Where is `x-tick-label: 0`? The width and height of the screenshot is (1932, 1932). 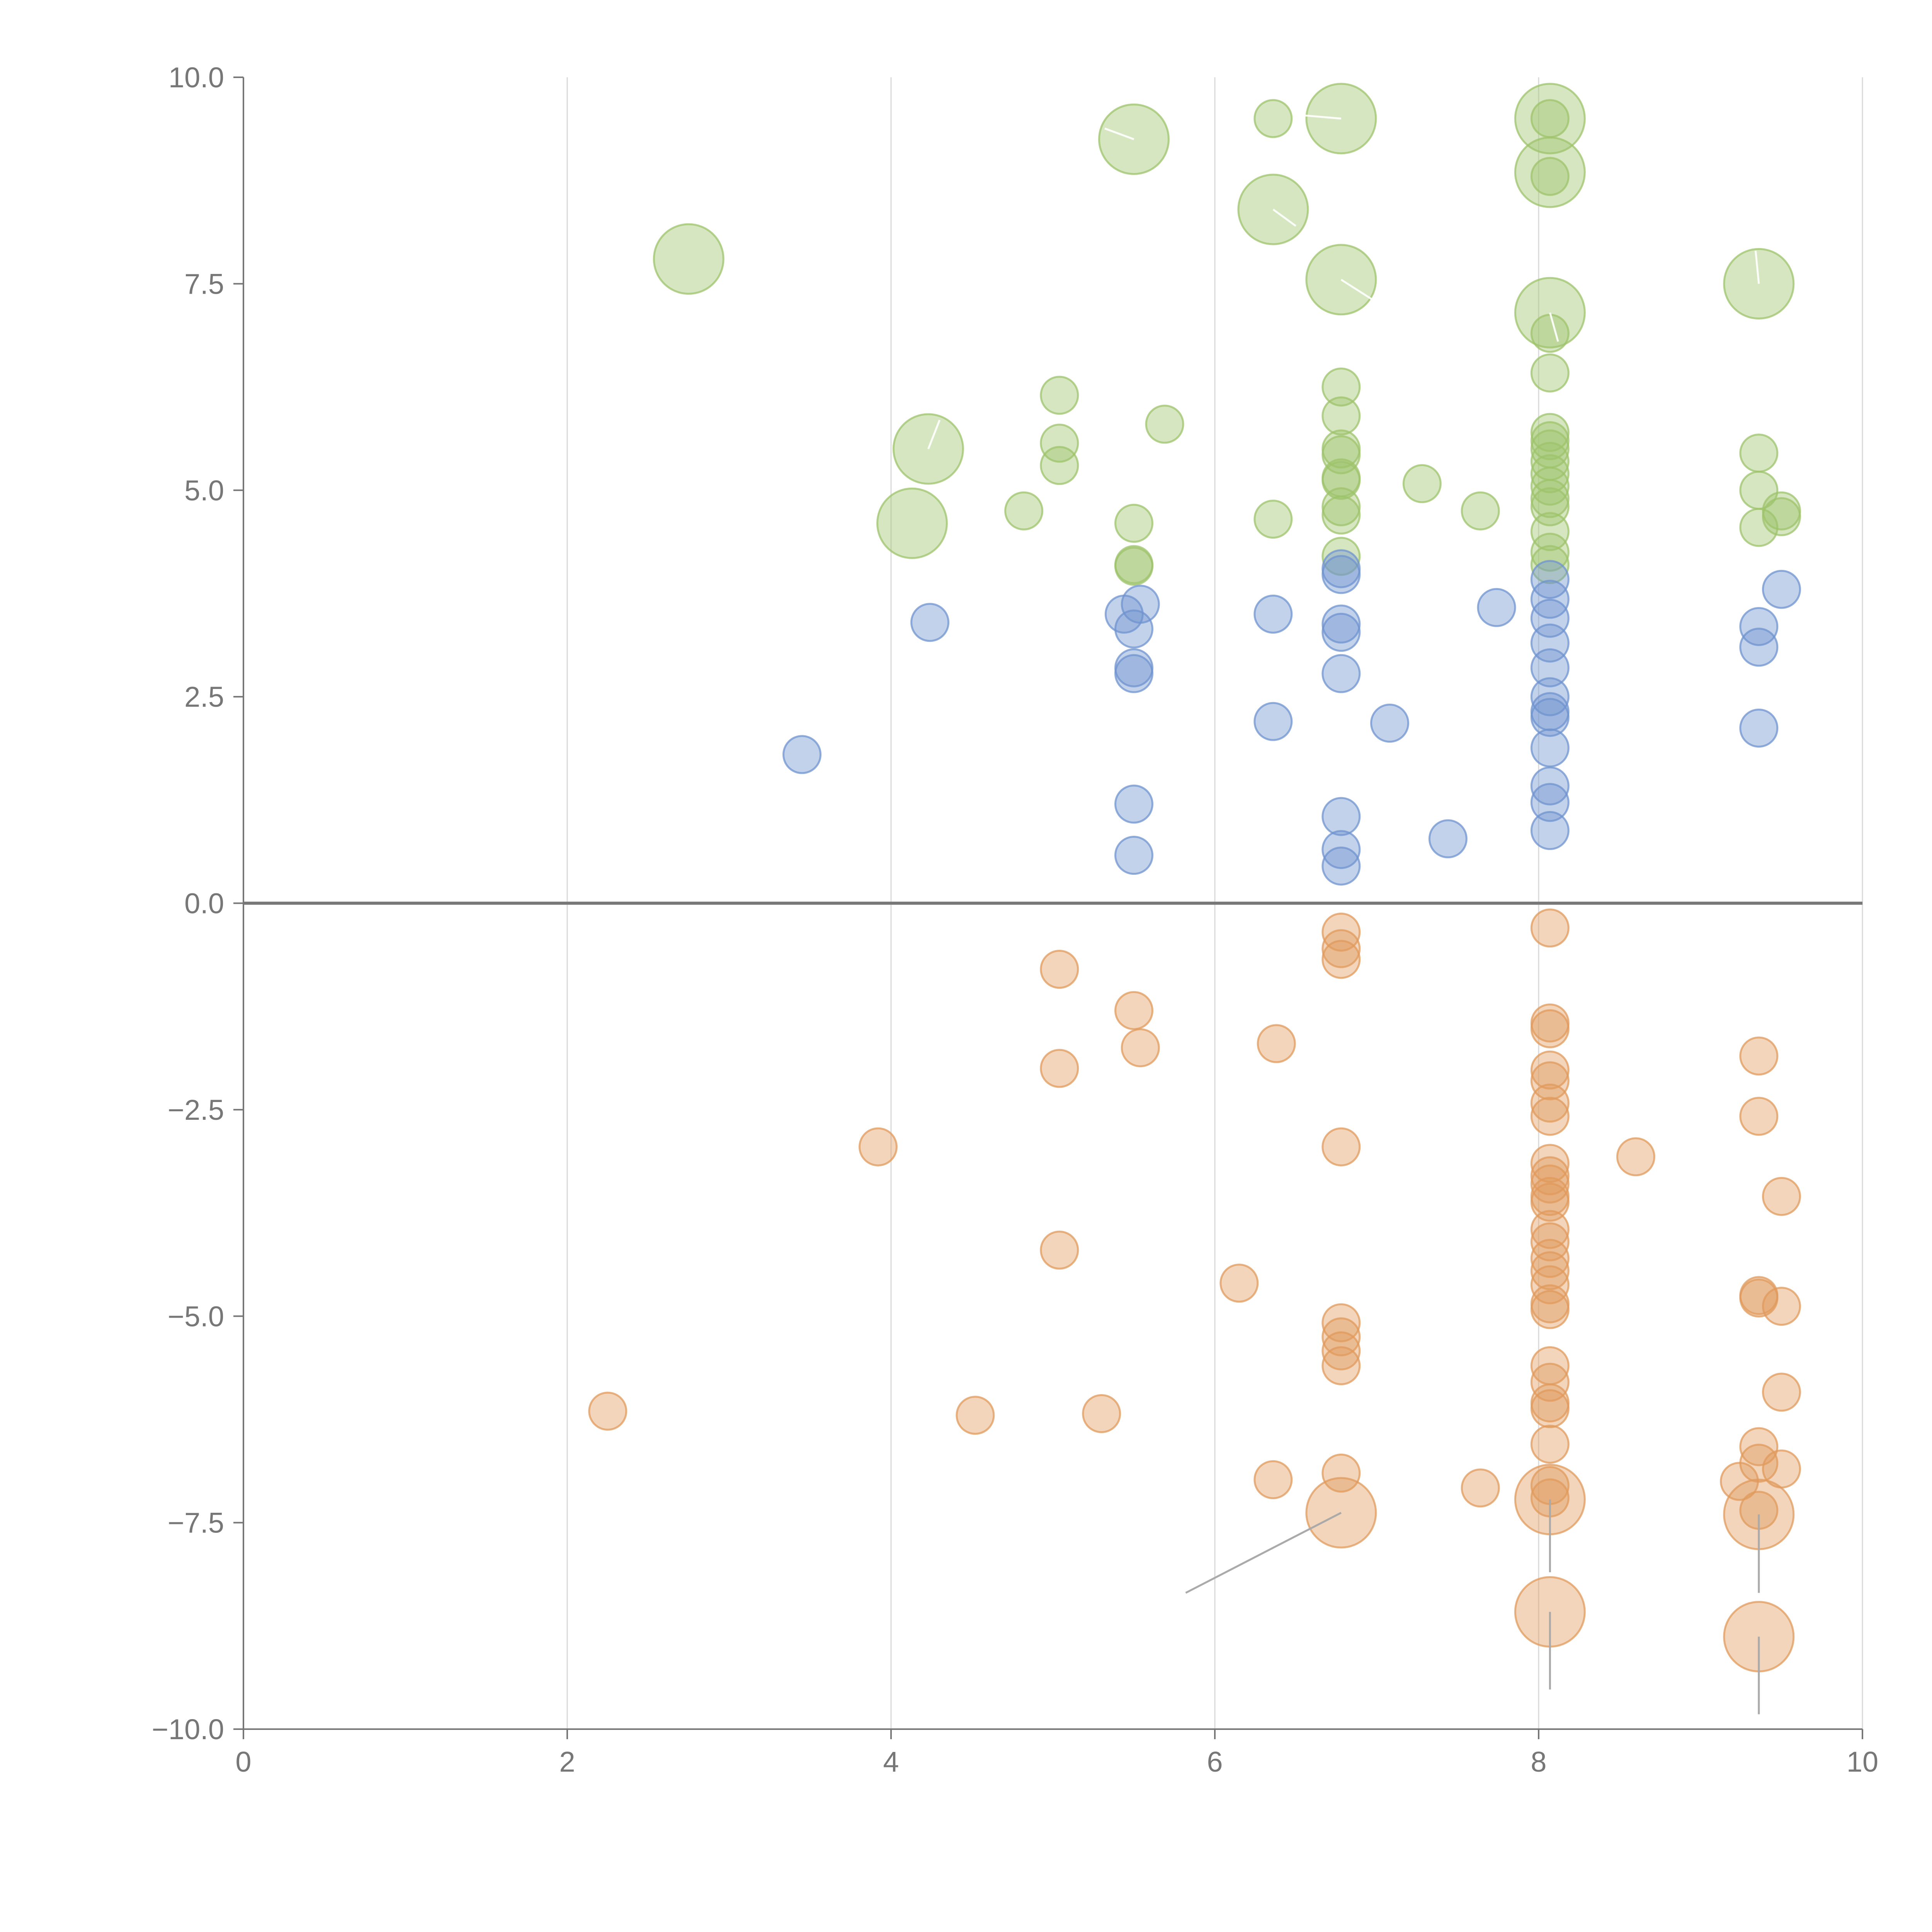 x-tick-label: 0 is located at coordinates (243, 1762).